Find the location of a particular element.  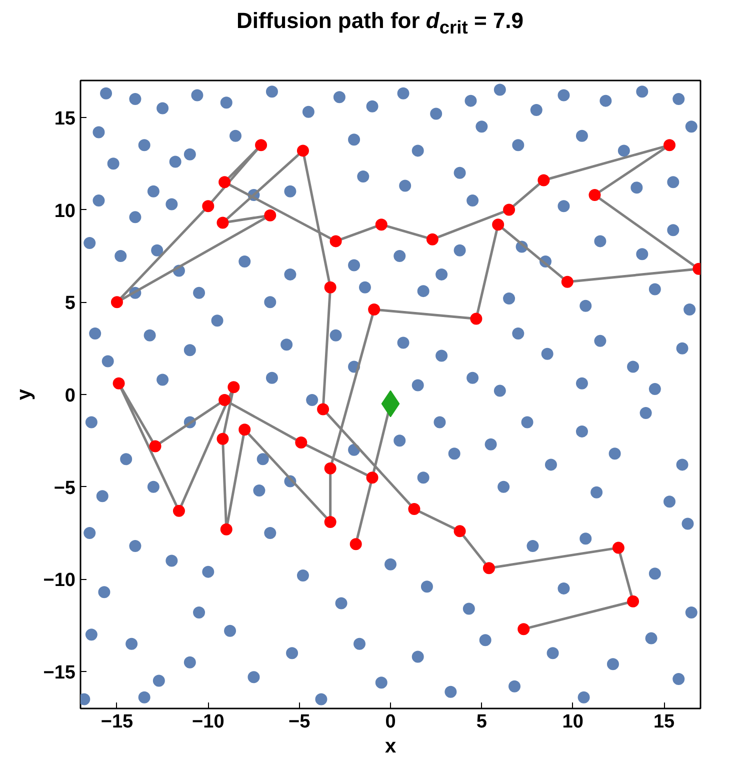

x-tick-label: −5 is located at coordinates (299, 722).